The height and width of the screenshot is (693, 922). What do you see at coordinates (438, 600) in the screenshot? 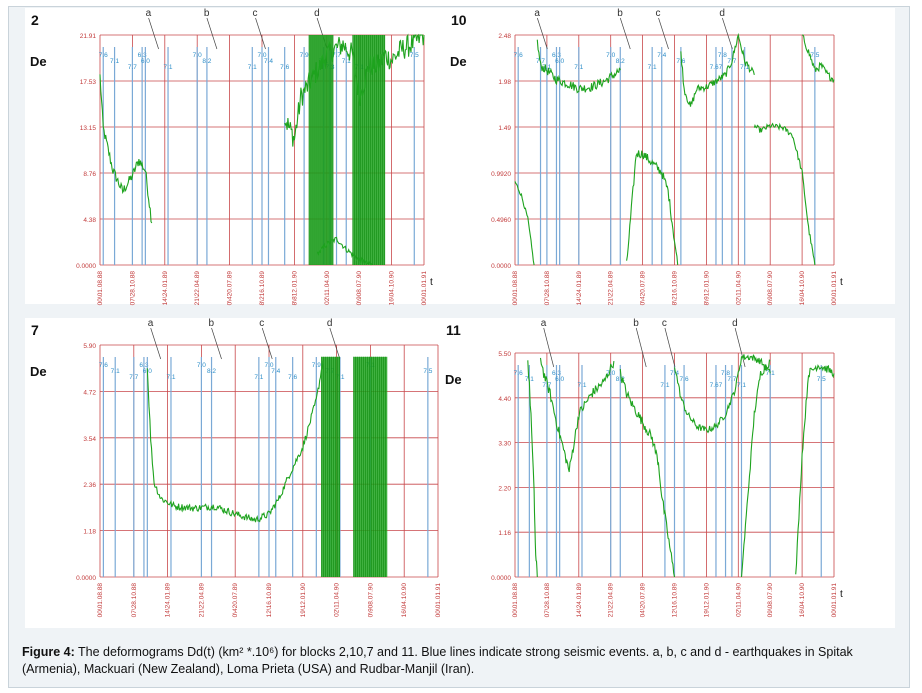
I see `x-tick-label: 00\01.01.91` at bounding box center [438, 600].